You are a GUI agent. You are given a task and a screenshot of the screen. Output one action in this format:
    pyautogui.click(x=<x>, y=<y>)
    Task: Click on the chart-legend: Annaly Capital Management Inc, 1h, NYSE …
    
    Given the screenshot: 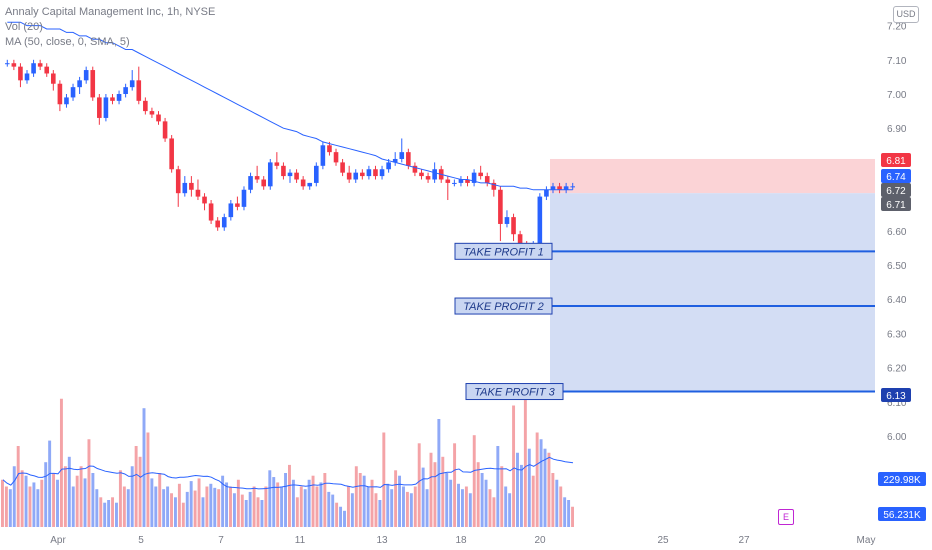 What is the action you would take?
    pyautogui.click(x=110, y=27)
    